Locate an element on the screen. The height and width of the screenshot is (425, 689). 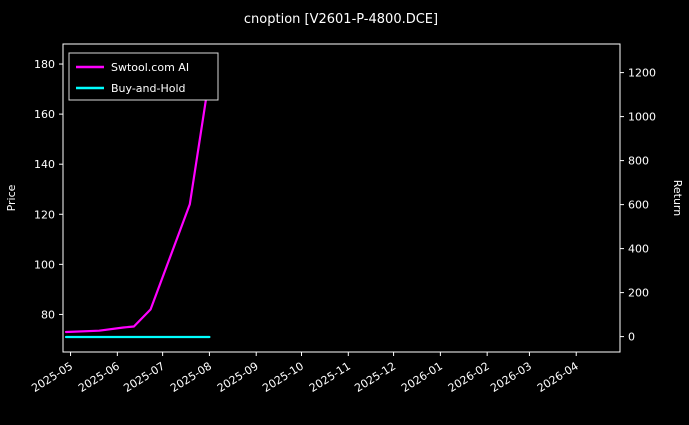
right-axis-label: Return is located at coordinates (677, 198).